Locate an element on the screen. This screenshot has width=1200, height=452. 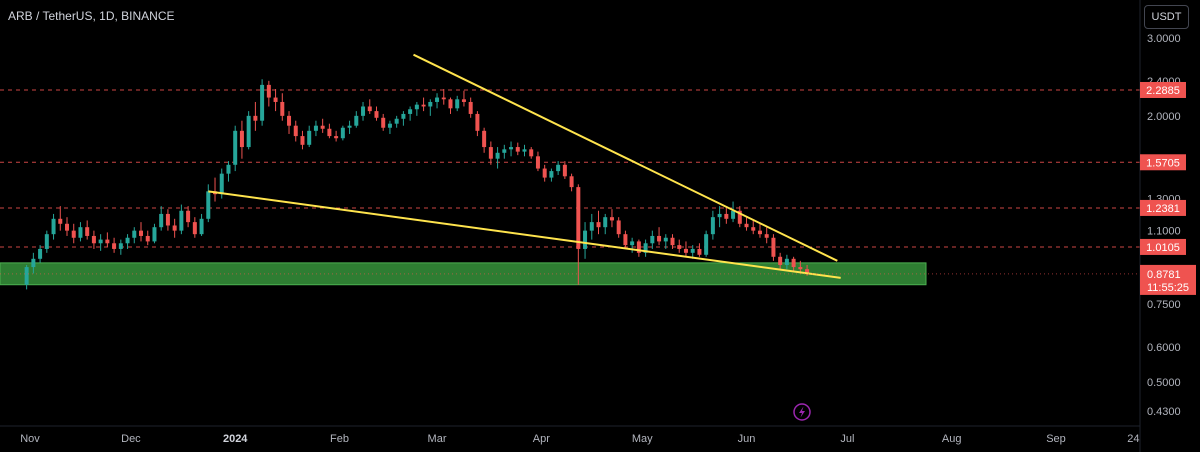
lightning-icon is located at coordinates (802, 412).